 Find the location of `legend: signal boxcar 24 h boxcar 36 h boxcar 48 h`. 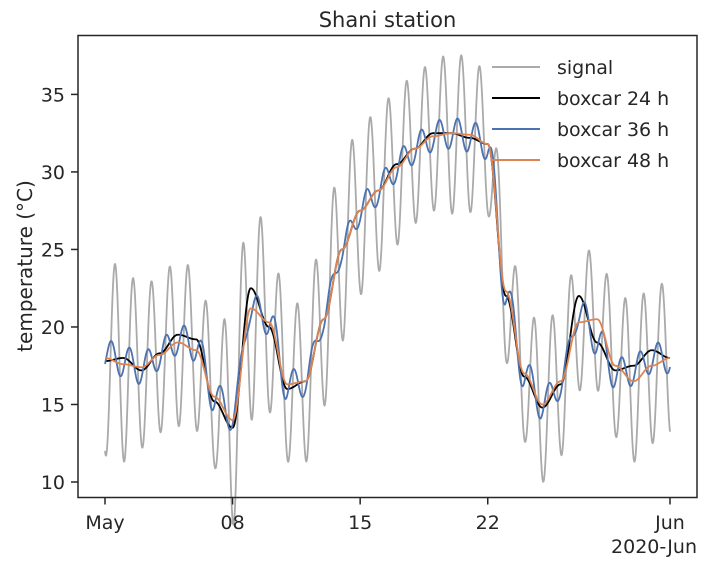

legend: signal boxcar 24 h boxcar 36 h boxcar 48 h is located at coordinates (580, 114).